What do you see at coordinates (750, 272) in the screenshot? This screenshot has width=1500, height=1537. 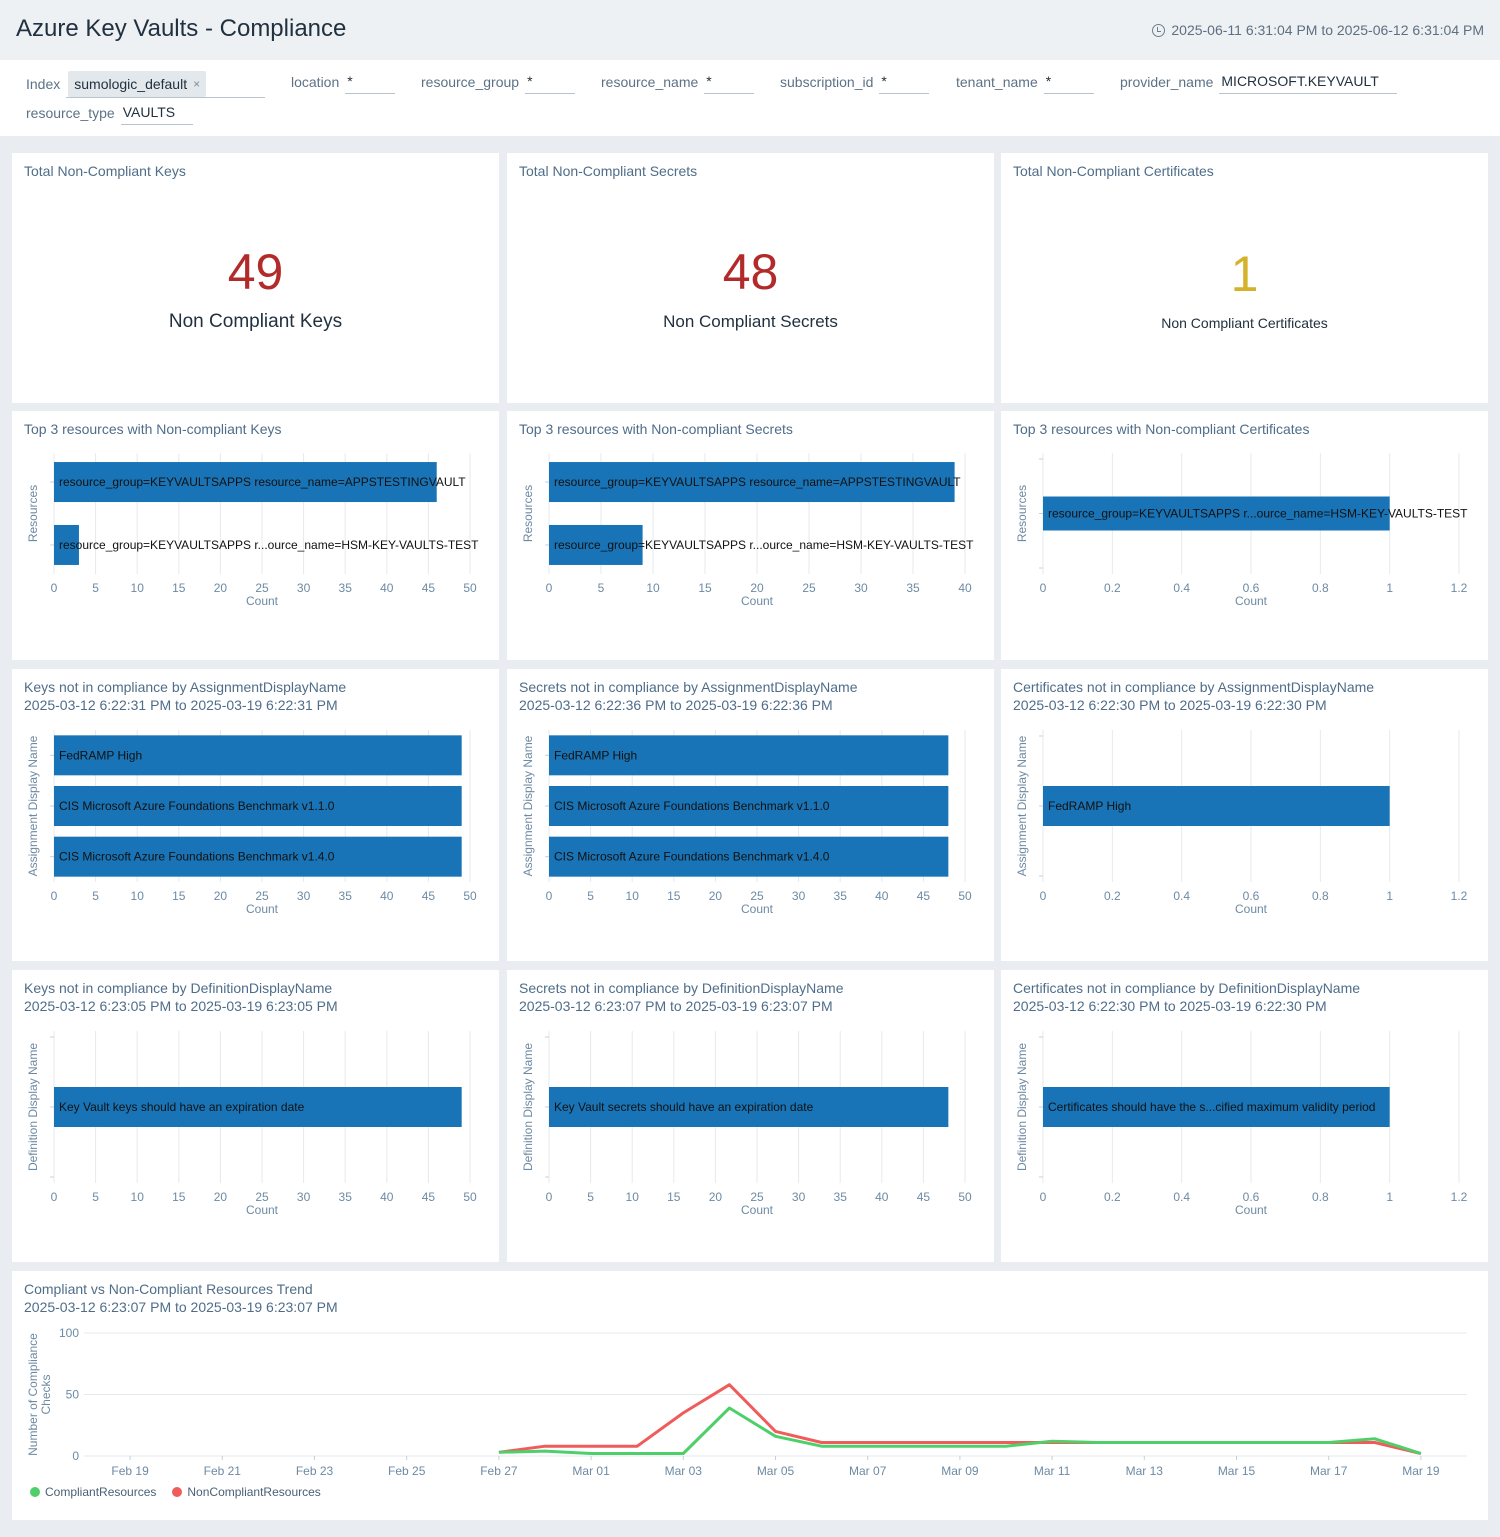 I see `single-value: 48` at bounding box center [750, 272].